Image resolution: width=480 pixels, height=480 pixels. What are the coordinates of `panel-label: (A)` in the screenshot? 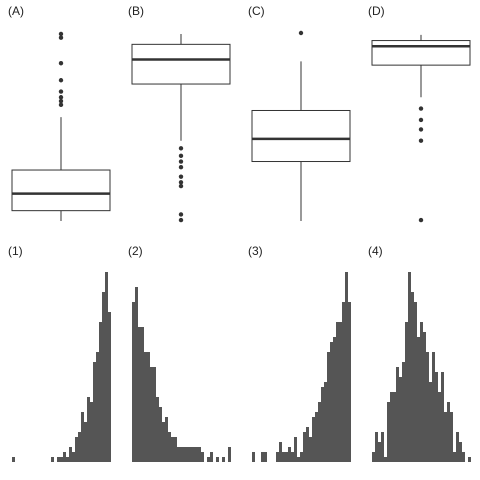 It's located at (16, 11).